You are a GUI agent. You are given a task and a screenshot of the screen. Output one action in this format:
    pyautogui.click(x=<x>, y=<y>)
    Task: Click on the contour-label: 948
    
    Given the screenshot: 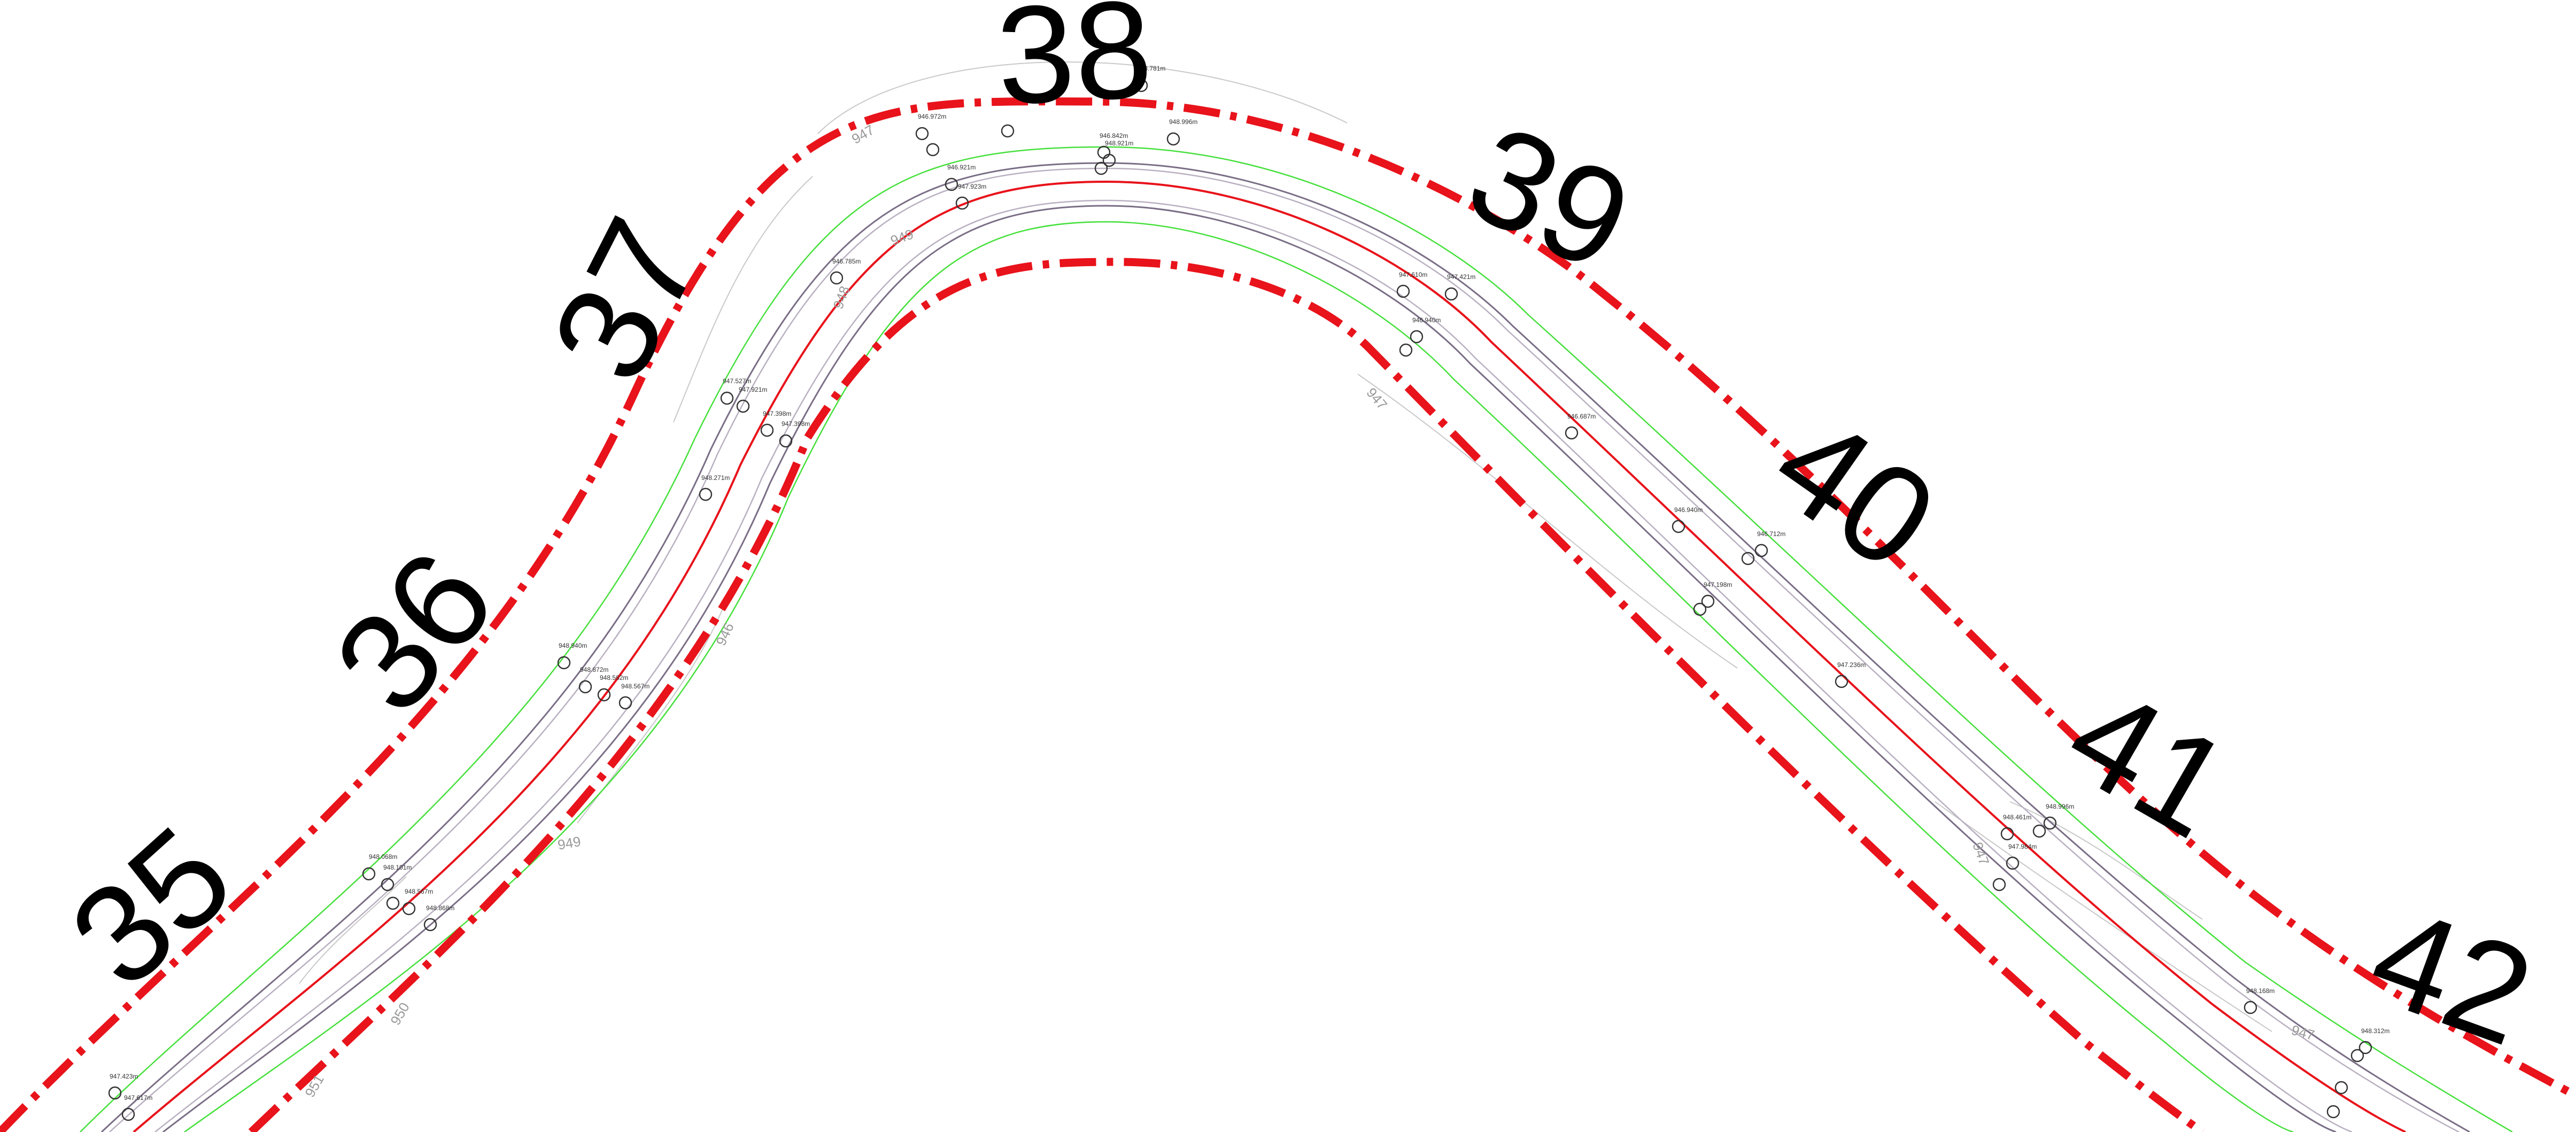 What is the action you would take?
    pyautogui.click(x=841, y=298)
    